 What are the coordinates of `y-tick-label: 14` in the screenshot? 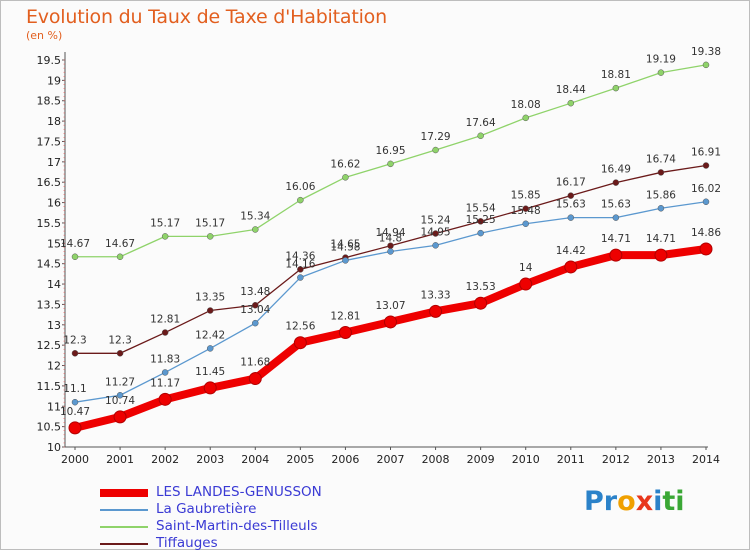 It's located at (54, 284).